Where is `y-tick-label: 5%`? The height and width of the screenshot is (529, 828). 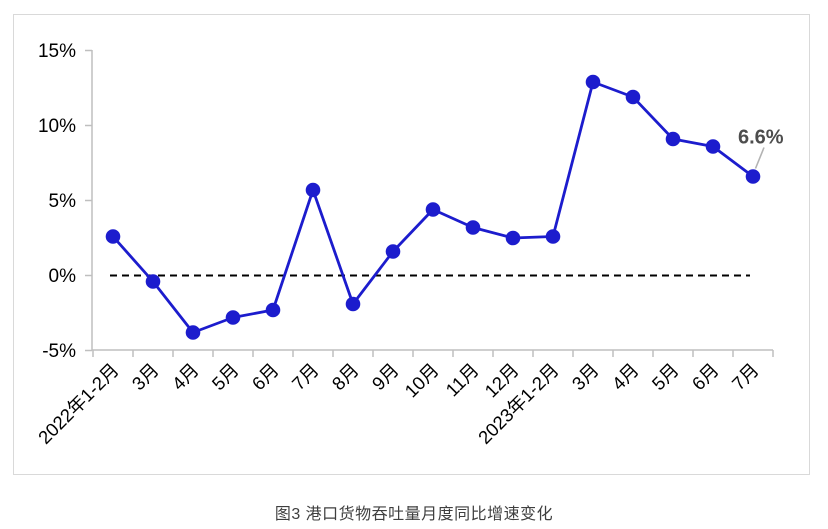 y-tick-label: 5% is located at coordinates (63, 201).